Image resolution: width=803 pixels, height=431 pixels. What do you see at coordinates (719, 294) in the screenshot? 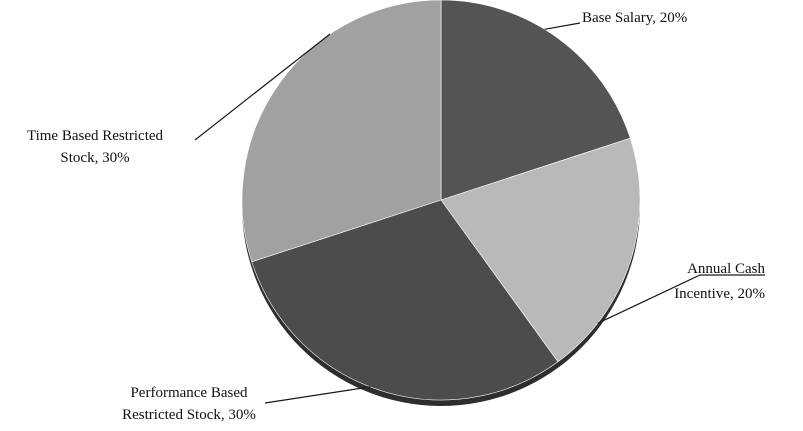
I see `slice-label-annual-cash-line2: Incentive, 20%` at bounding box center [719, 294].